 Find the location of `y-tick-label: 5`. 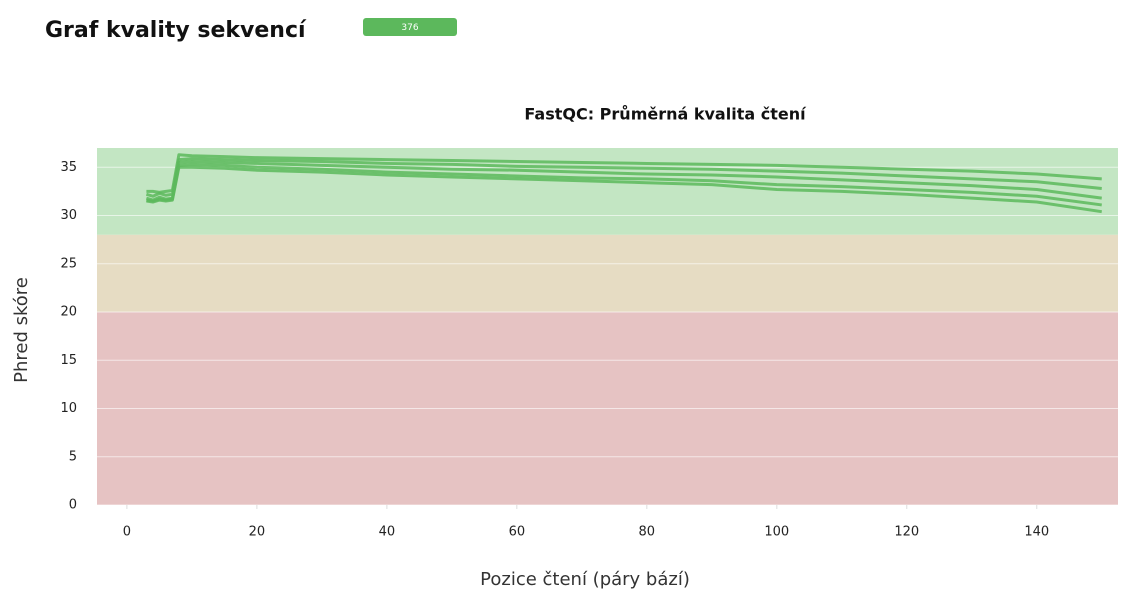

y-tick-label: 5 is located at coordinates (73, 456).